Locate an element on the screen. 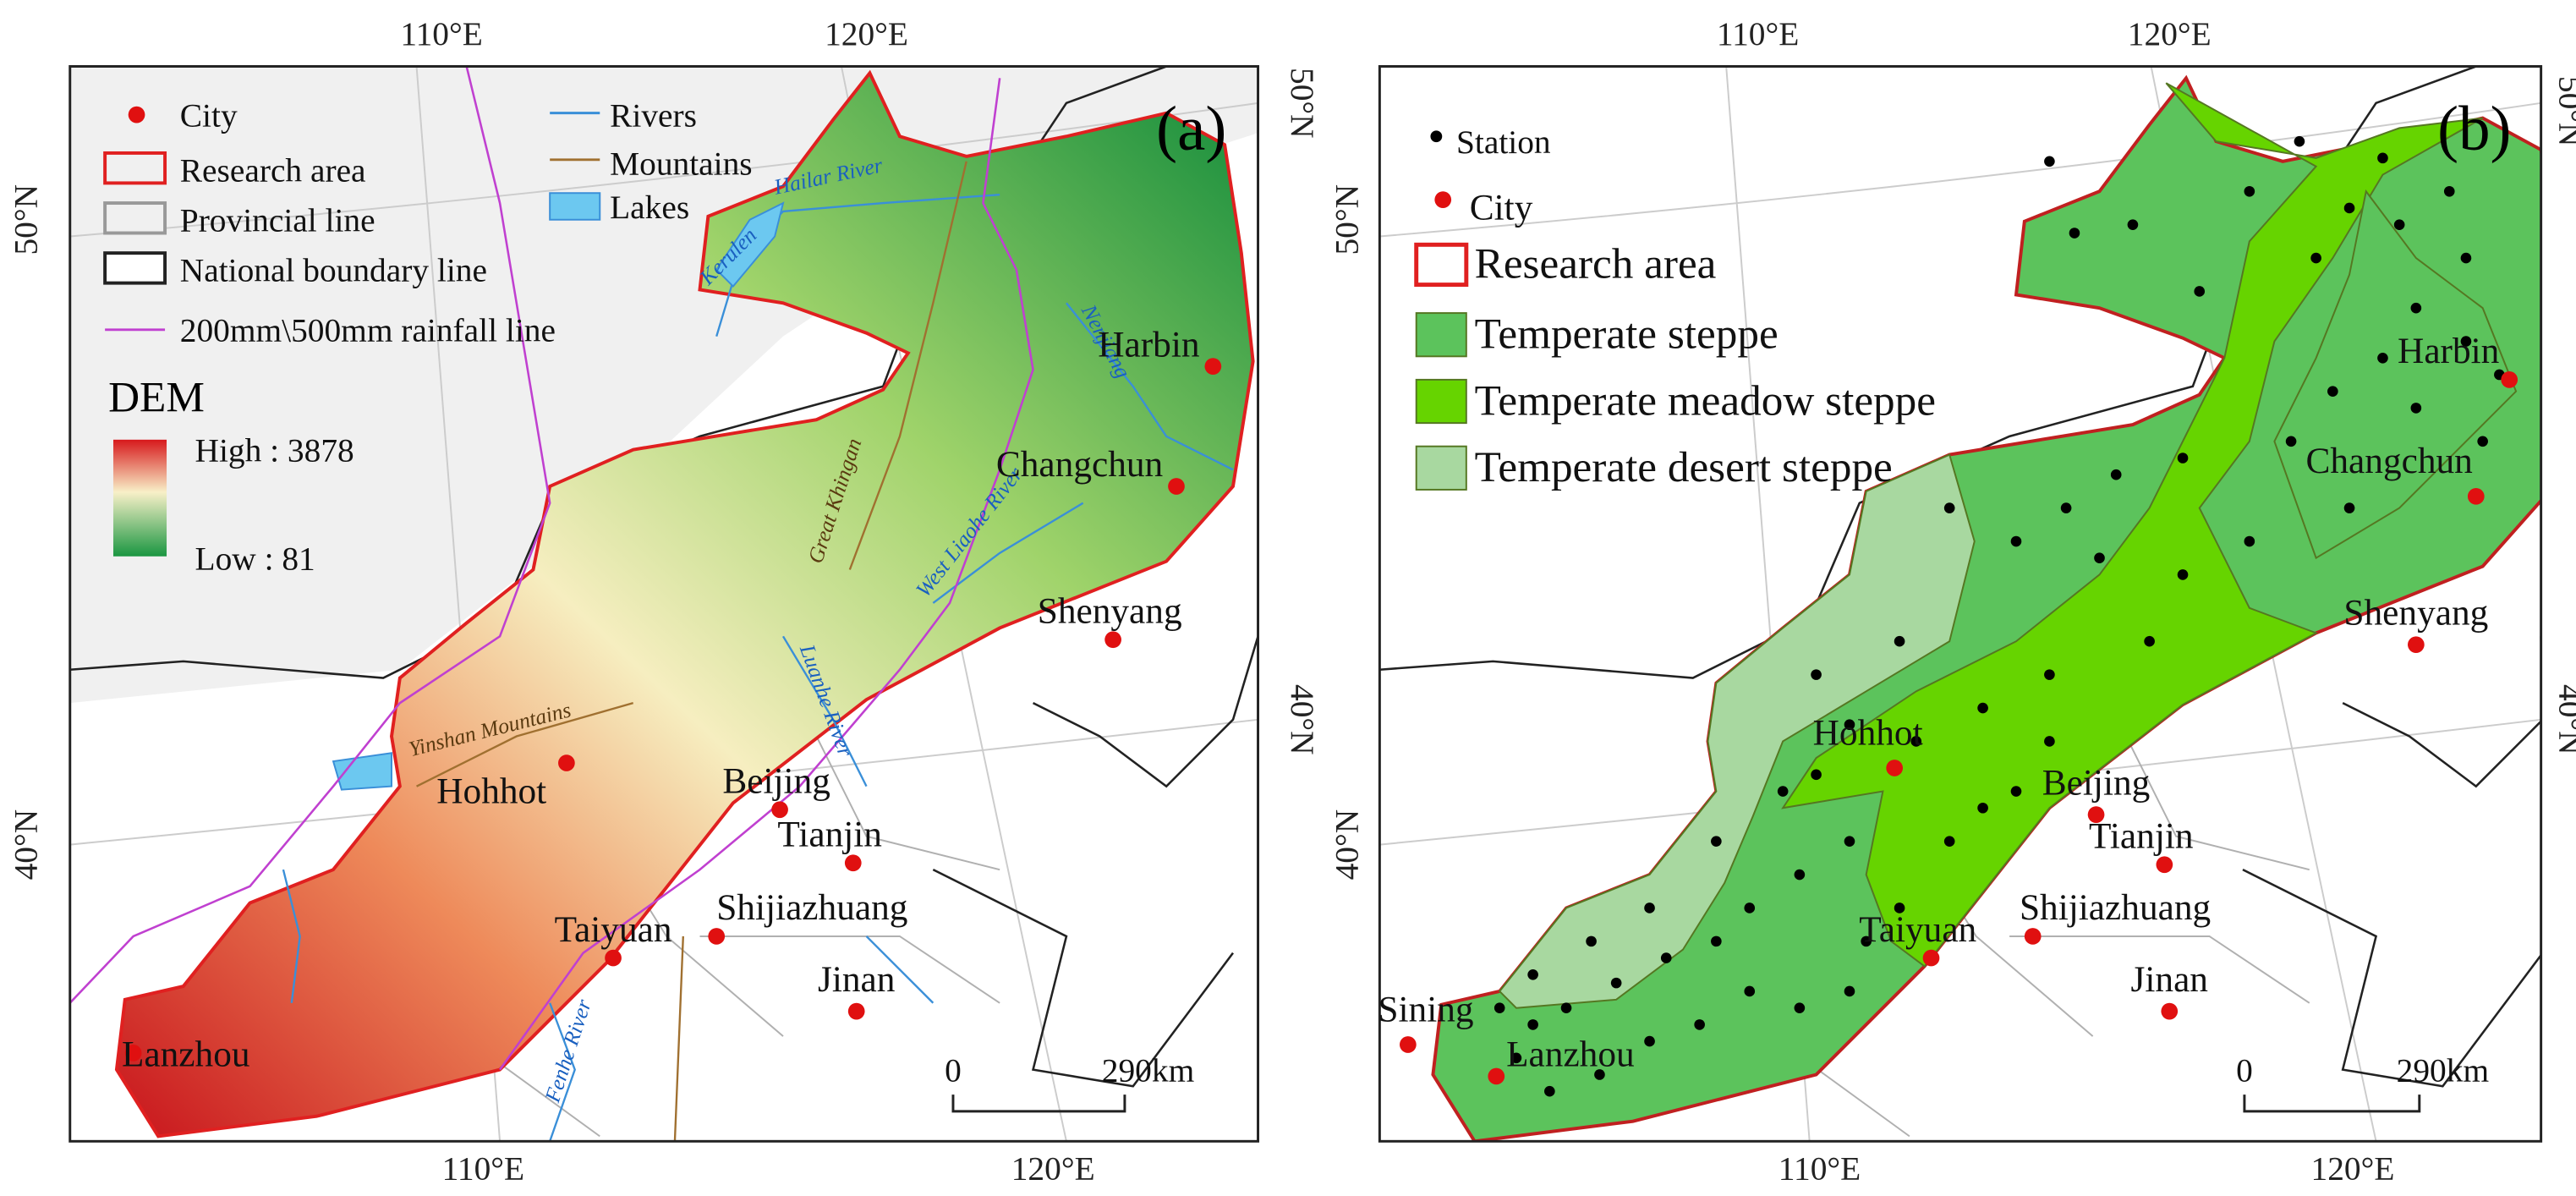  legend-label: Temperate steppe is located at coordinates (1627, 334).